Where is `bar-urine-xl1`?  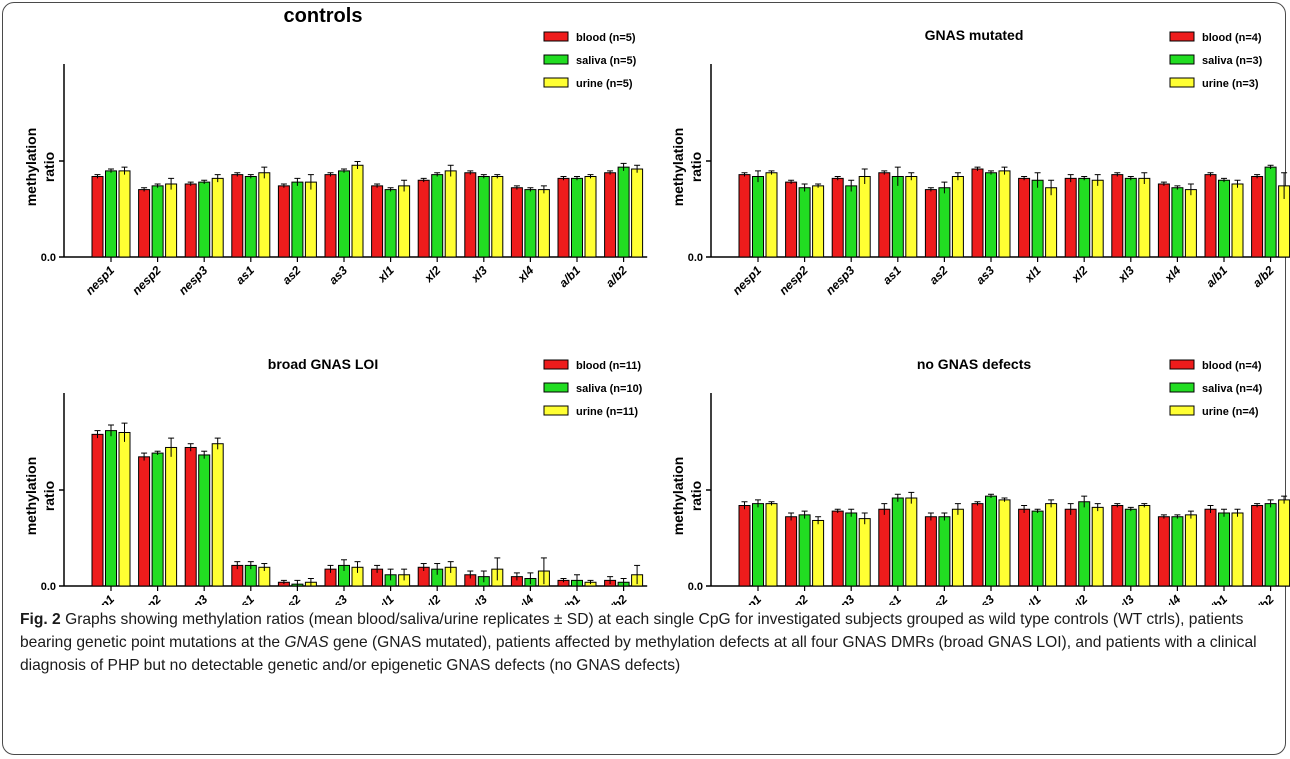 bar-urine-xl1 is located at coordinates (1051, 222).